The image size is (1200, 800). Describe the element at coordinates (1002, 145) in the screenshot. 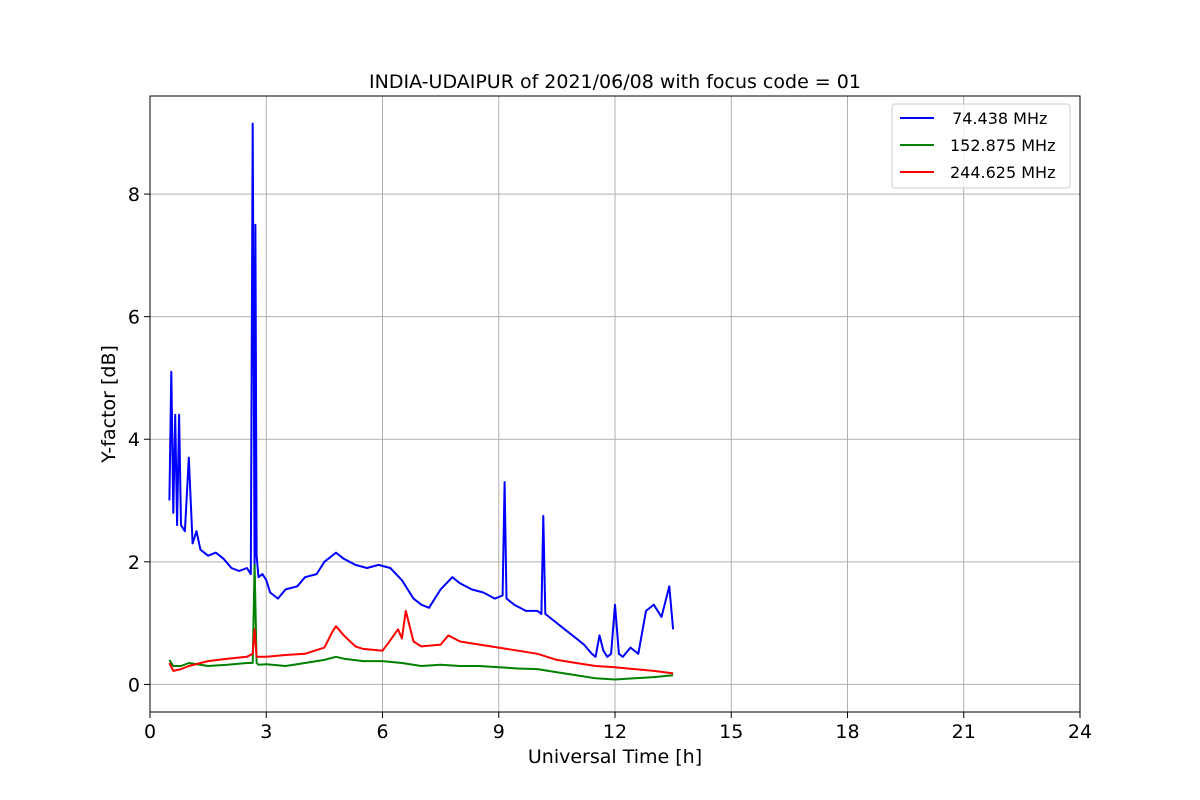

I see `legend-label-152mhz: 152.875 MHz` at that location.